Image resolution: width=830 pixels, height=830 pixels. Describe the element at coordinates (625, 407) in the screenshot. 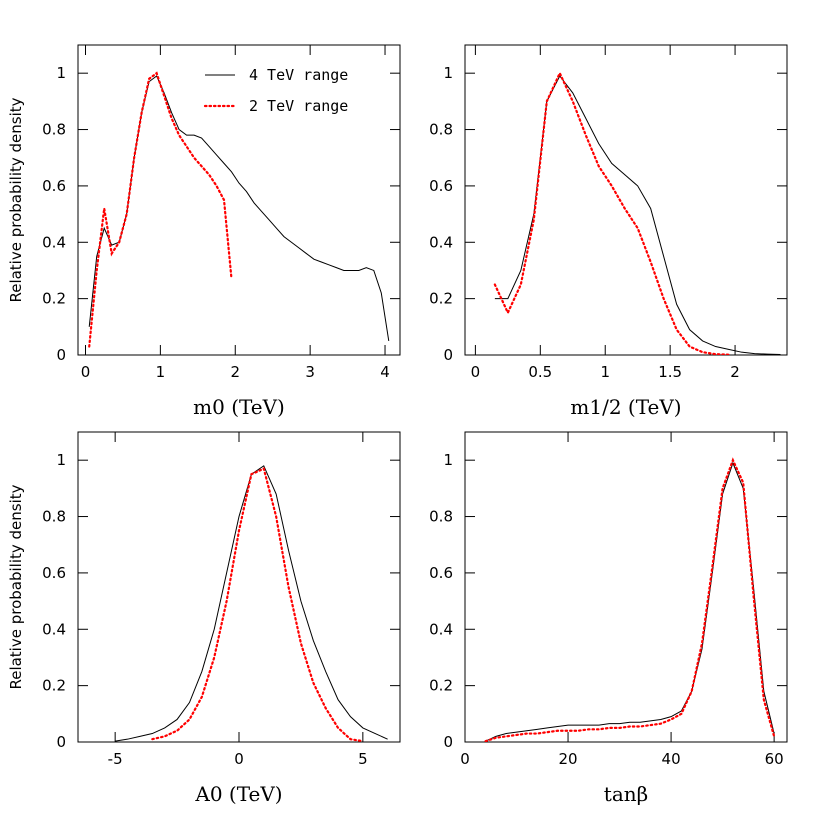

I see `x-axis-label: m1/2 (TeV)` at that location.